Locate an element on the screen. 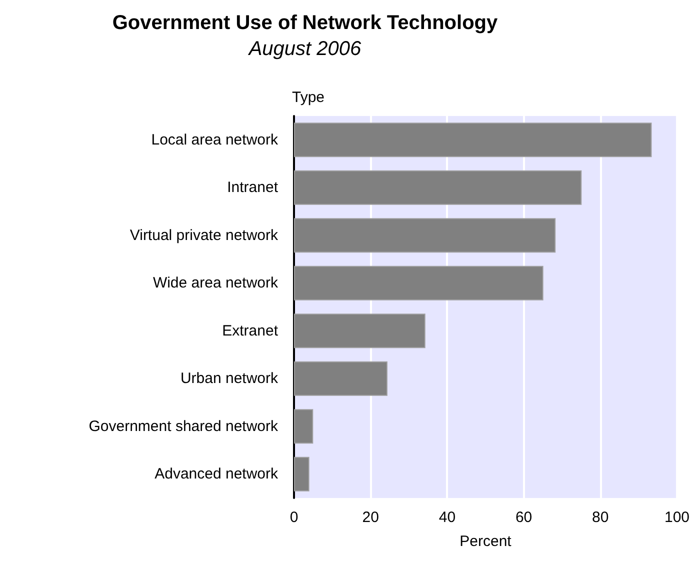 This screenshot has height=573, width=696. y-tick-label: Local area network is located at coordinates (214, 139).